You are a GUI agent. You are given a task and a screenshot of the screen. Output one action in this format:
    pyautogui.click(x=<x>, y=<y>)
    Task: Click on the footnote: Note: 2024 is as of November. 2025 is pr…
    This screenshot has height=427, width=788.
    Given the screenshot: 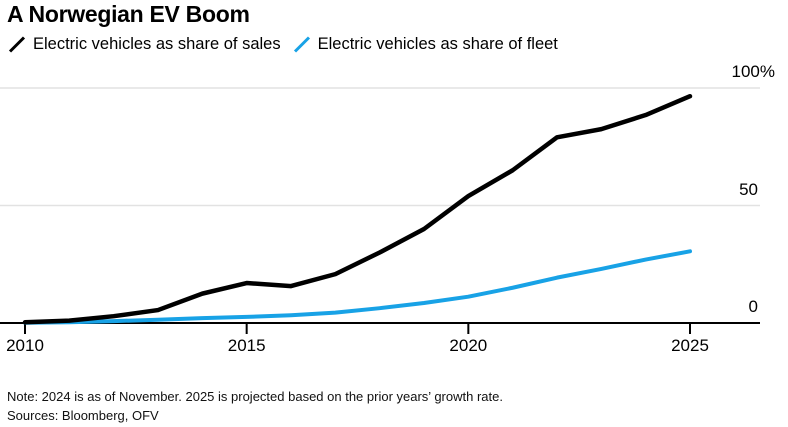 What is the action you would take?
    pyautogui.click(x=255, y=396)
    